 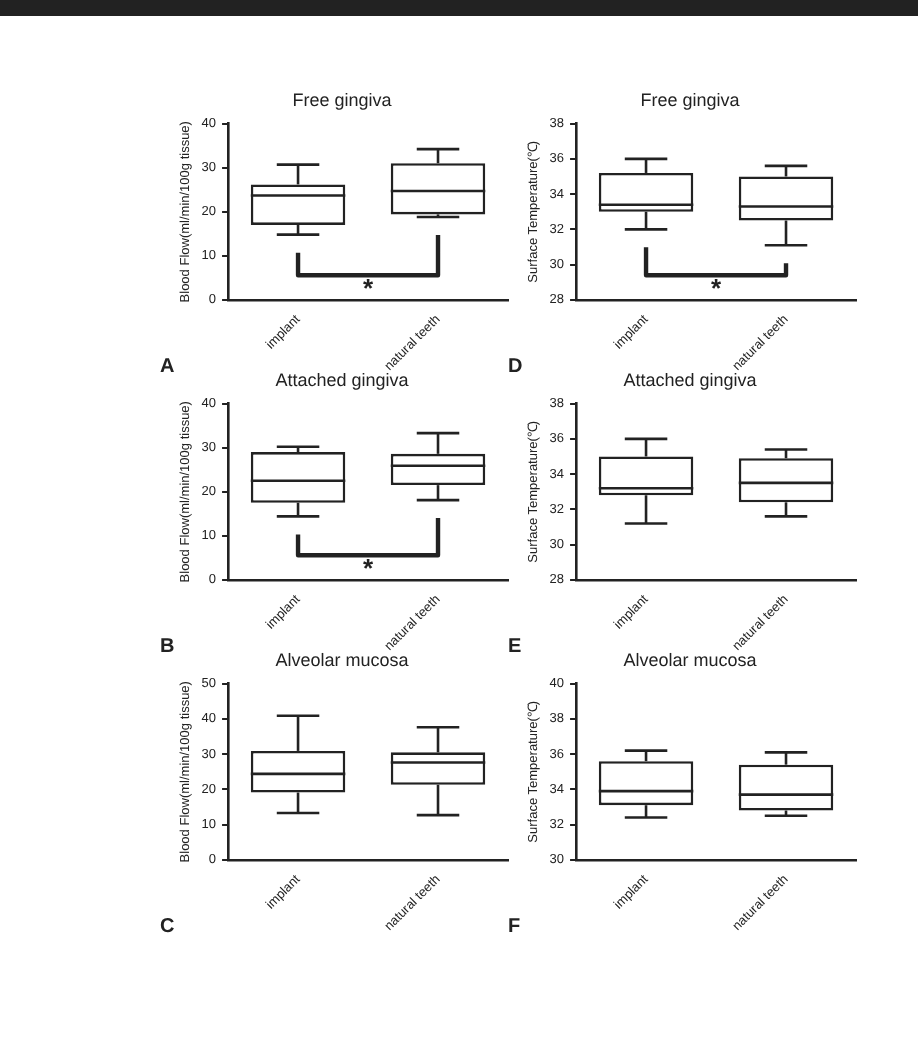 What do you see at coordinates (167, 926) in the screenshot?
I see `text: C` at bounding box center [167, 926].